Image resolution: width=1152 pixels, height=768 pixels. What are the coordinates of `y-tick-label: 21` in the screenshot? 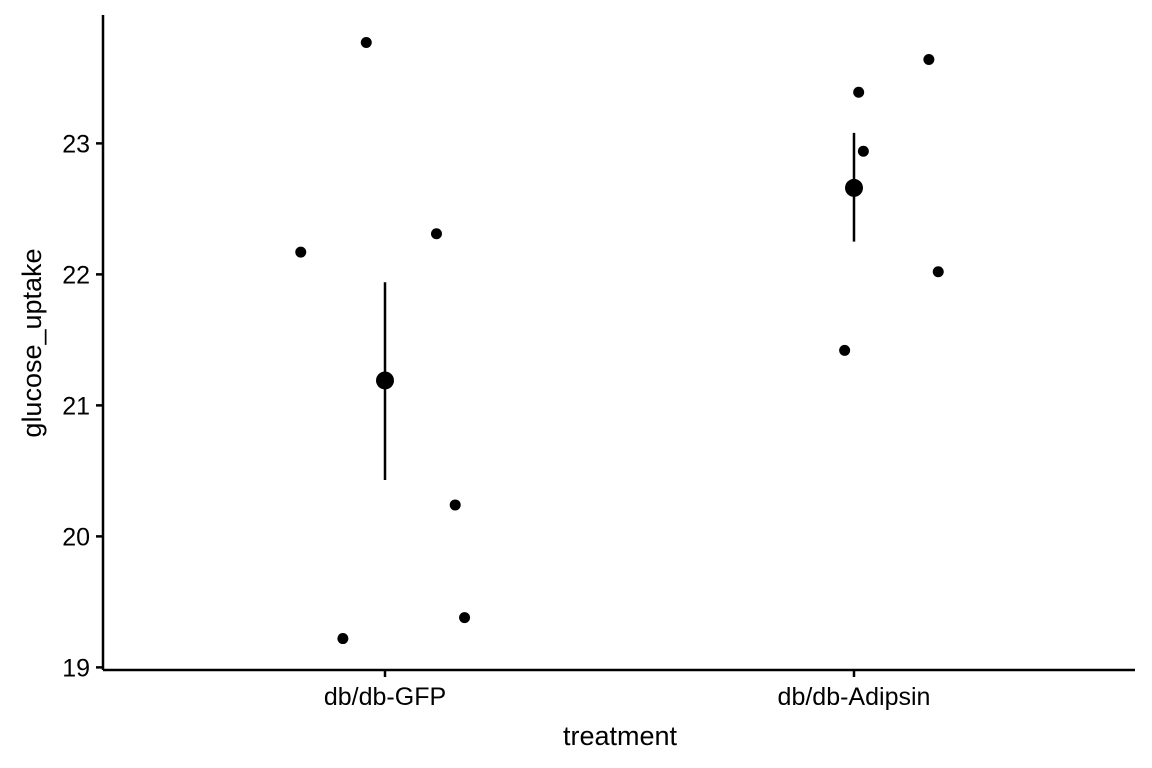 It's located at (76, 406).